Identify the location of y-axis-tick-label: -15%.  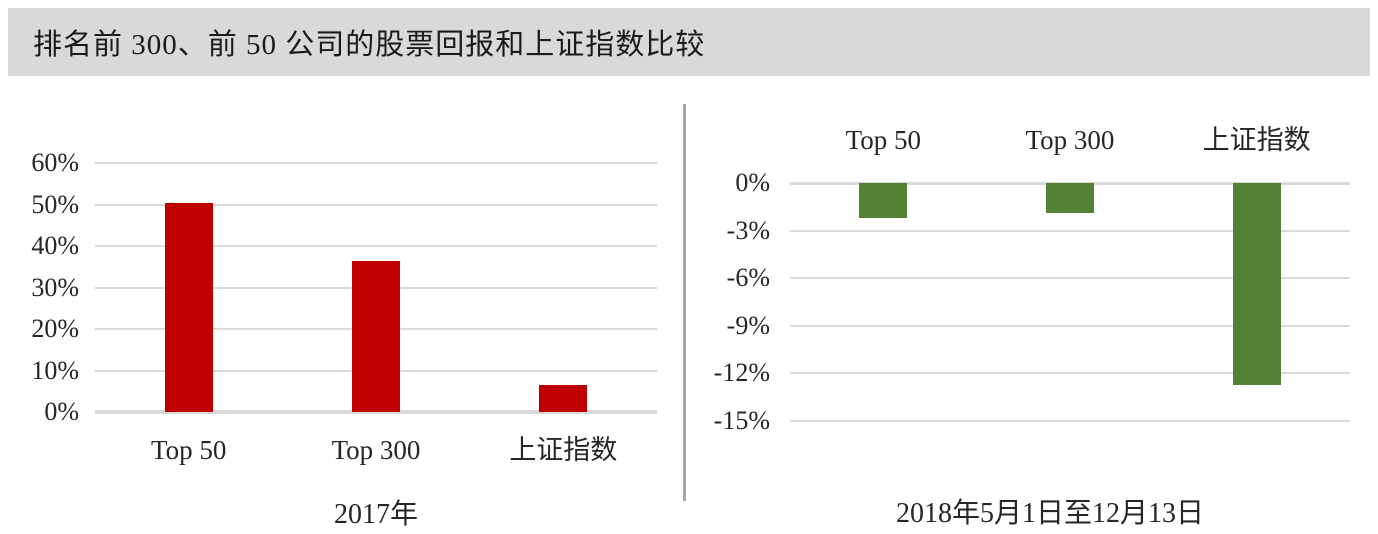
(741, 420).